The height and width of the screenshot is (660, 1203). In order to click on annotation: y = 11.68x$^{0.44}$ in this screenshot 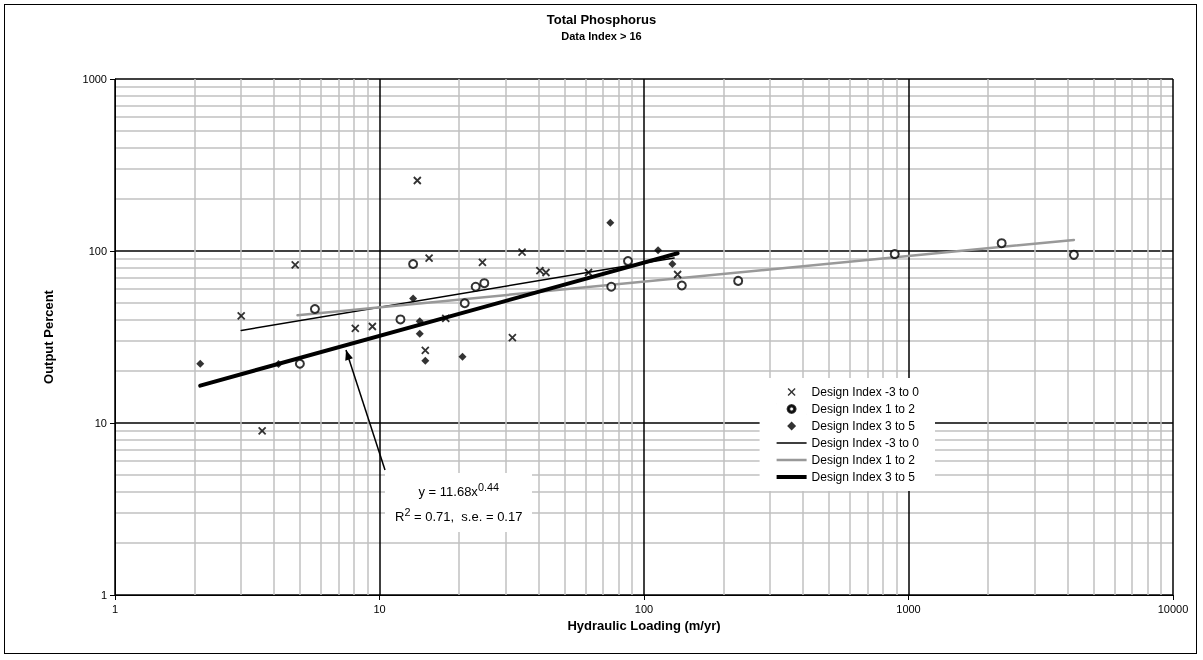, I will do `click(458, 491)`.